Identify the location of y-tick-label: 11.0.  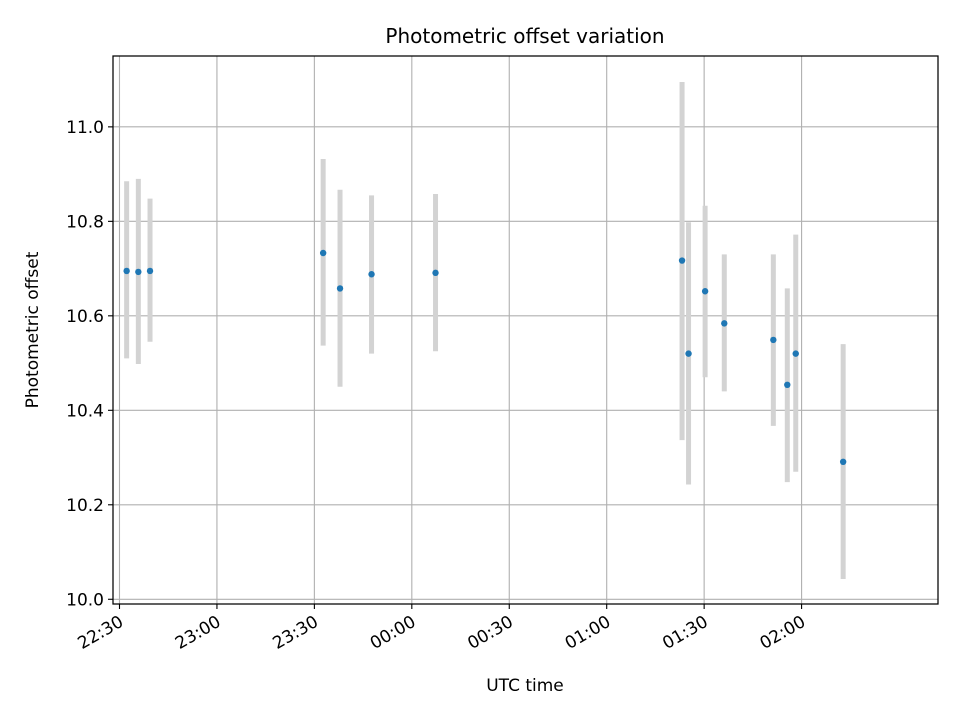
(85, 128).